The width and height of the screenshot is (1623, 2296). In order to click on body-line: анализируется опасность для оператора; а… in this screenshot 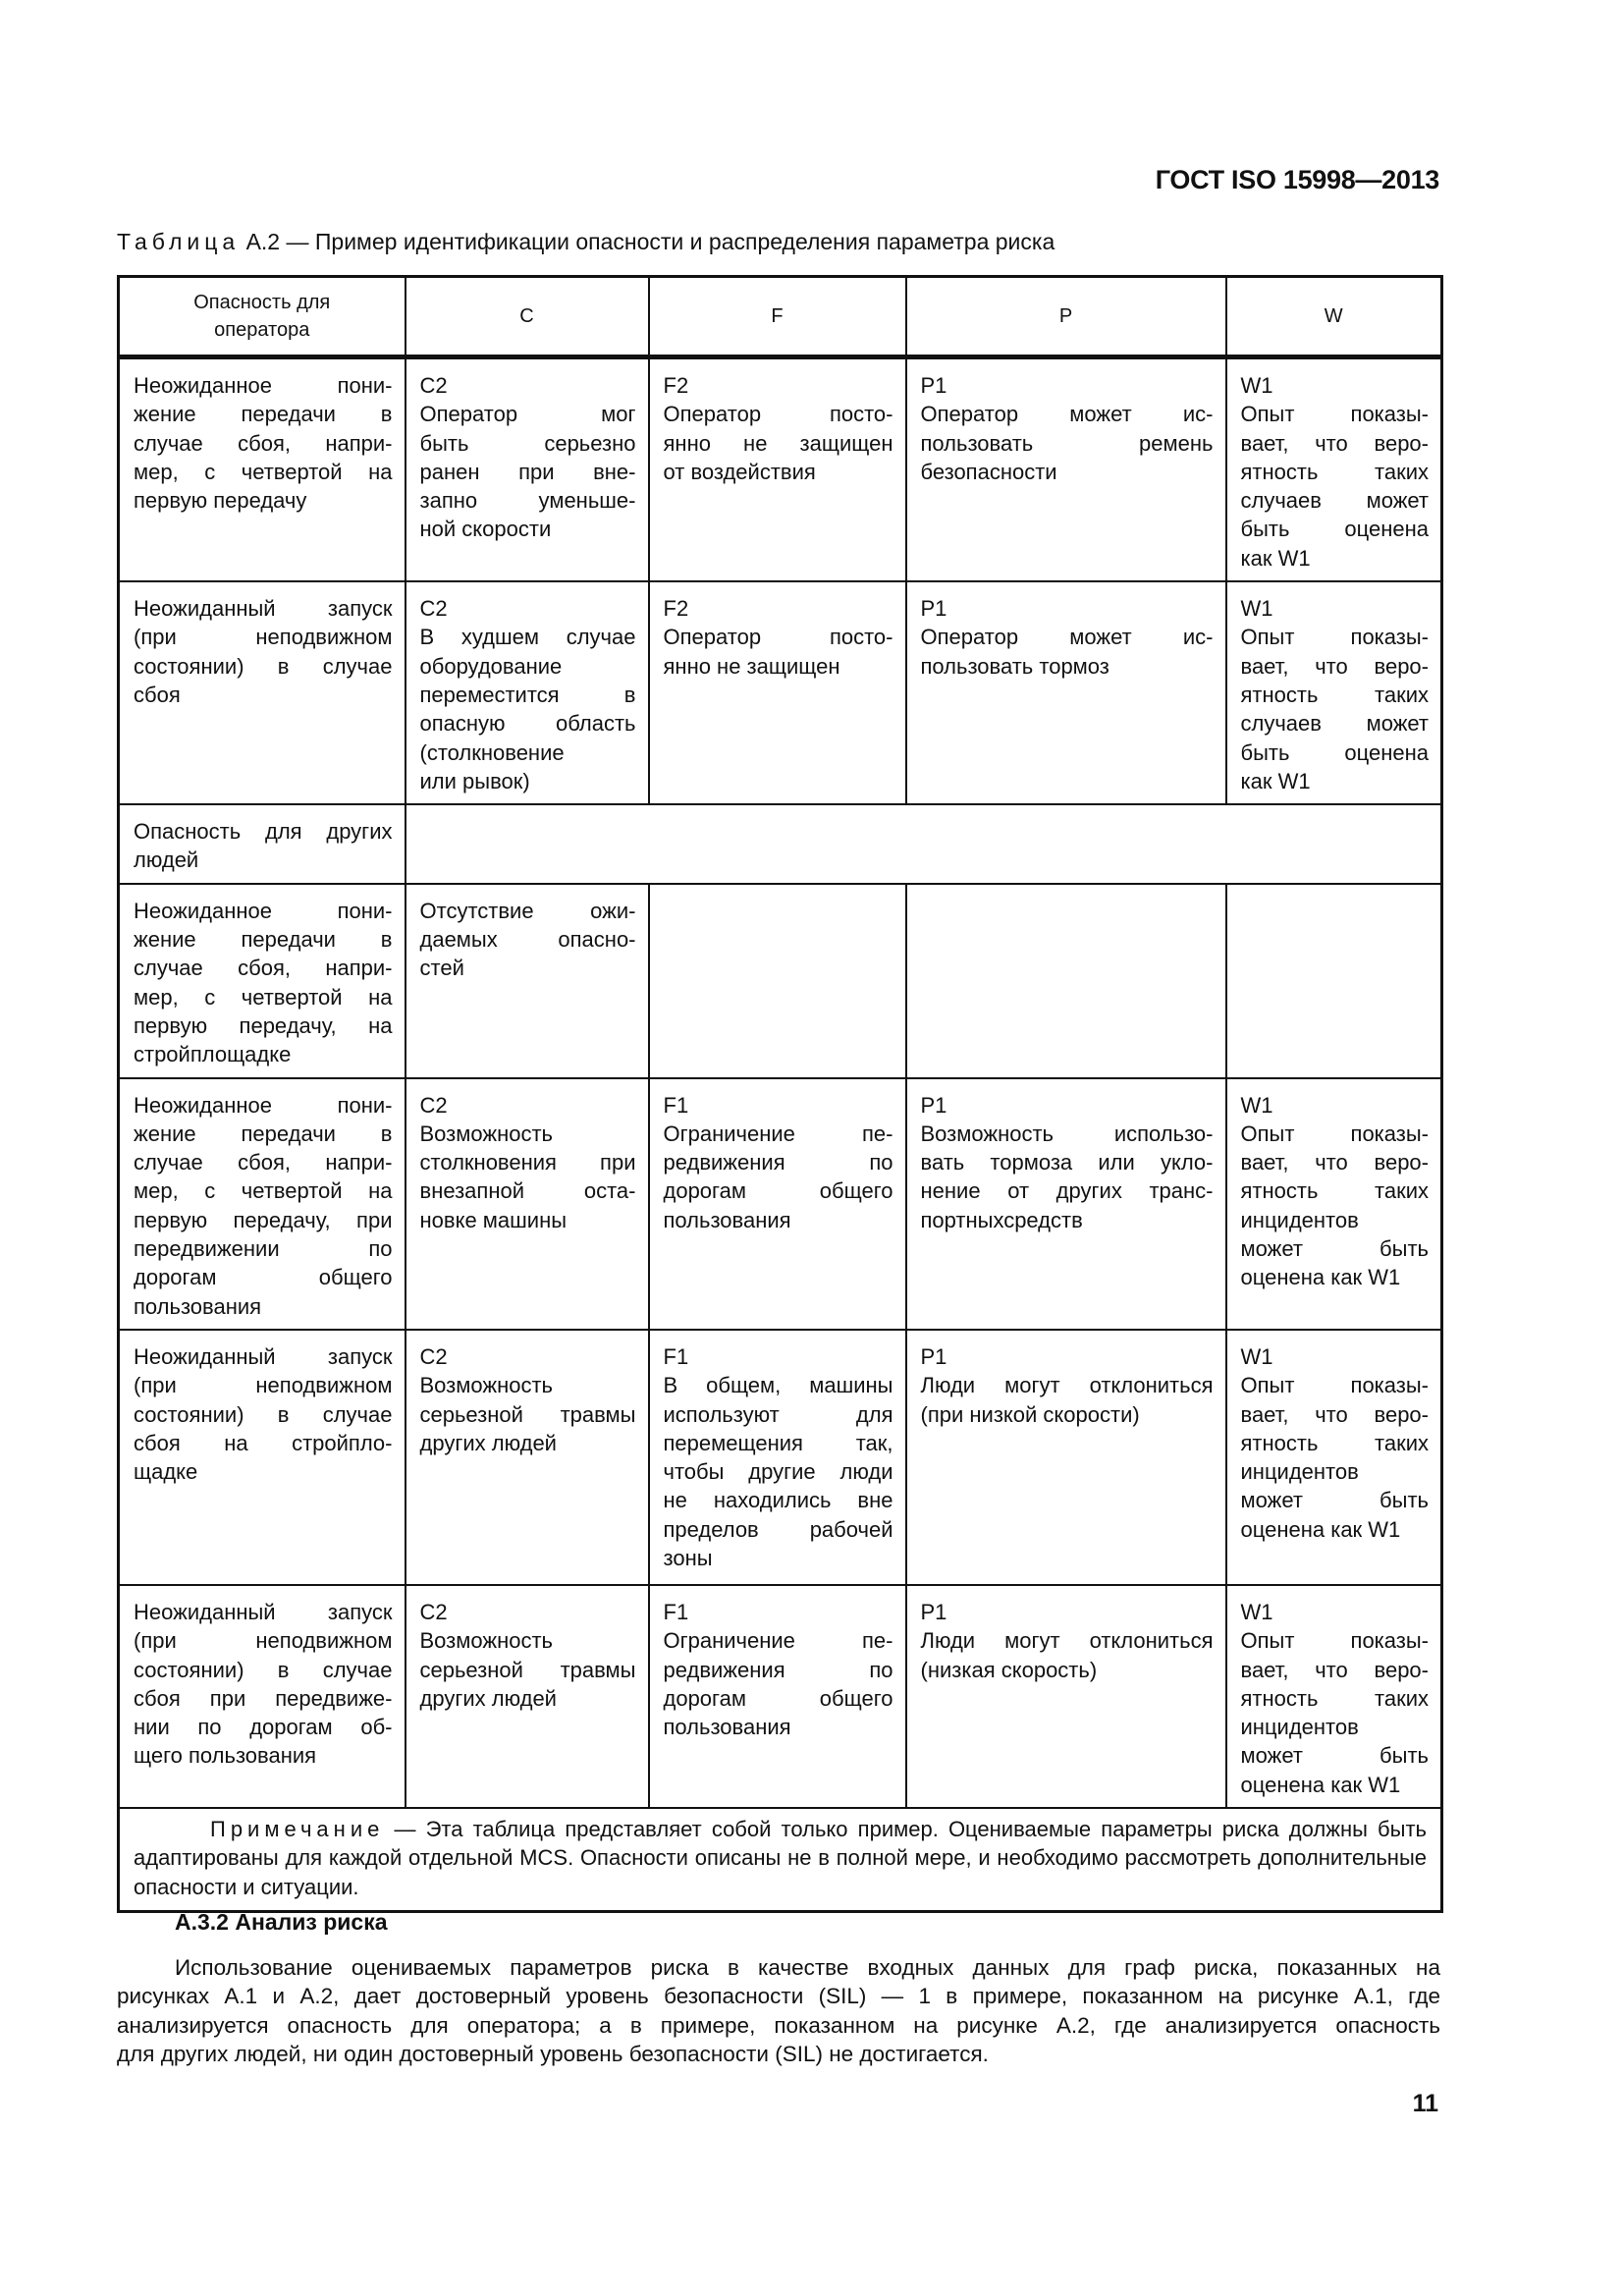, I will do `click(778, 2025)`.